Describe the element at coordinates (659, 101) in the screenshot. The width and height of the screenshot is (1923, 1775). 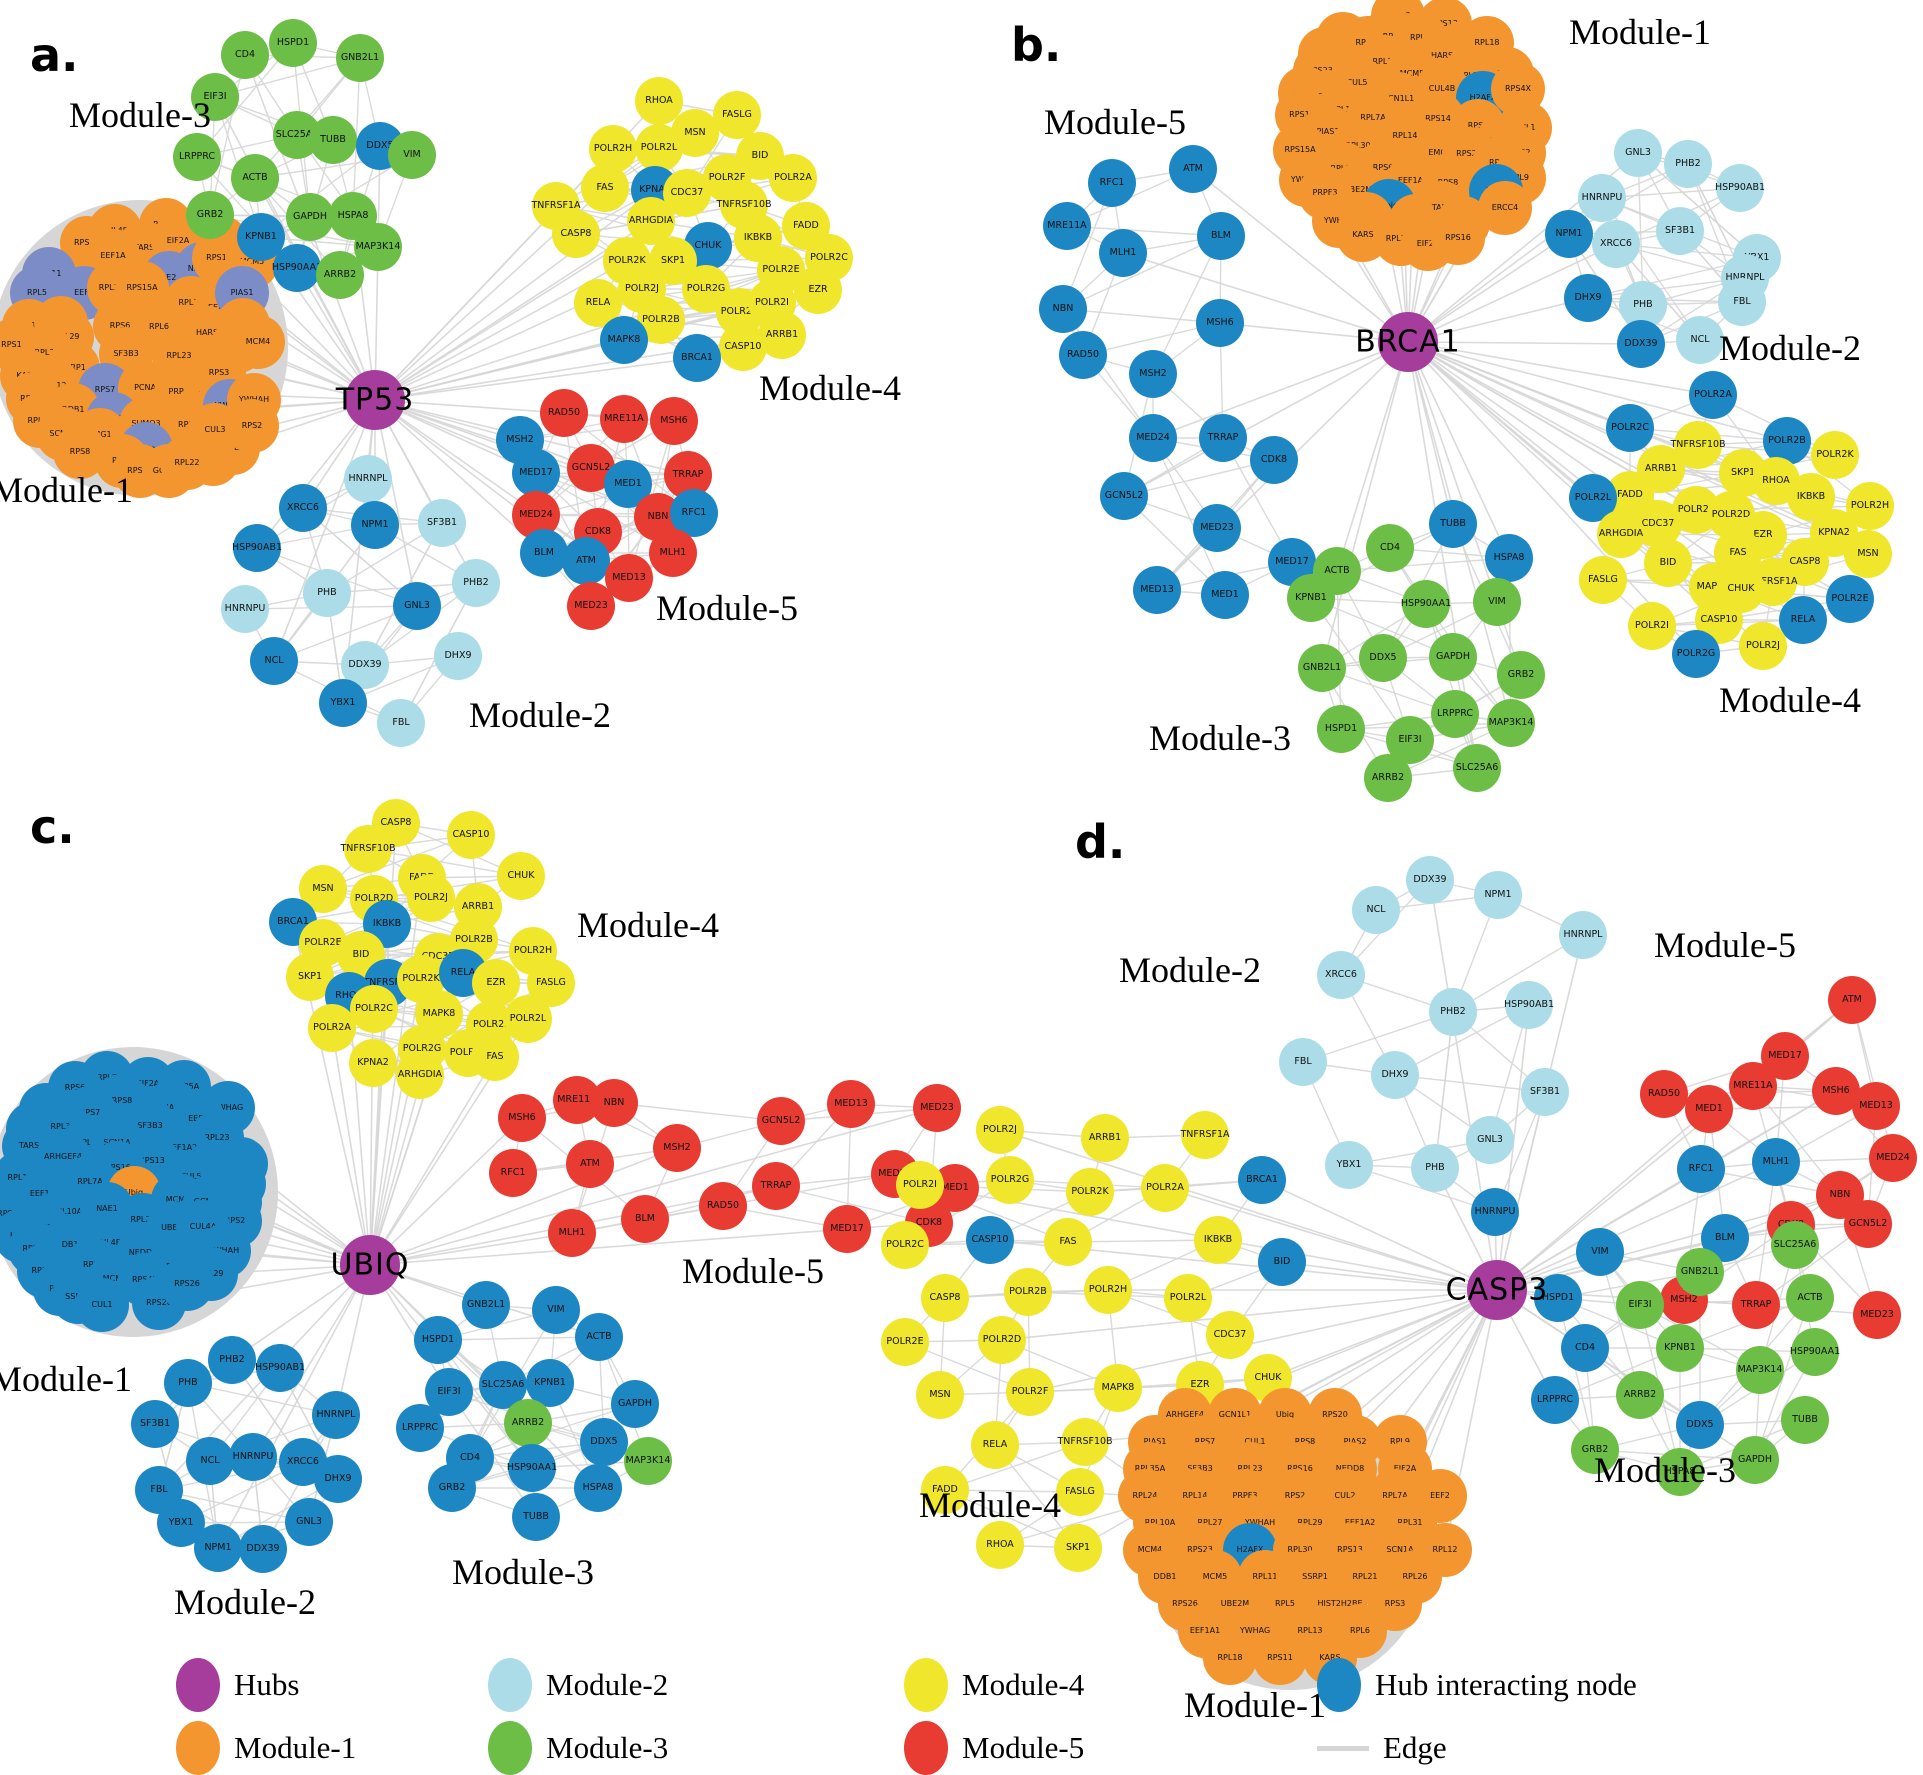
I see `node-RHOA: RHOA` at that location.